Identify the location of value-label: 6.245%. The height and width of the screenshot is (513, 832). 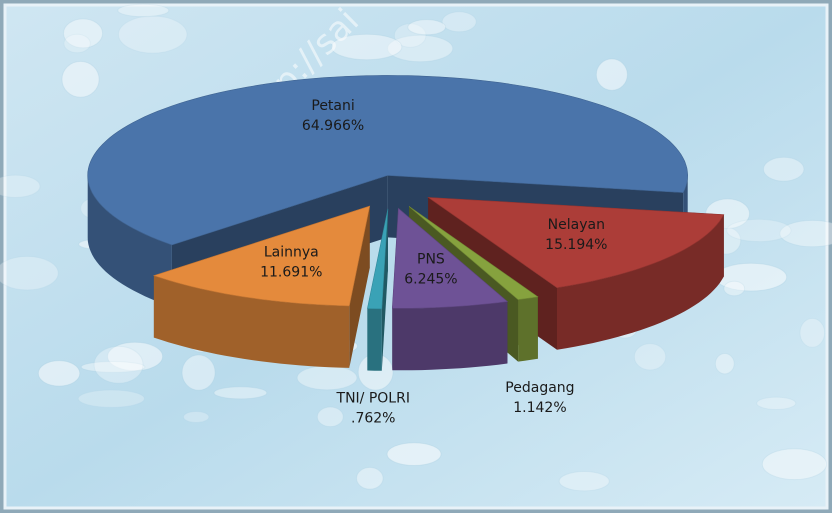
(430, 279).